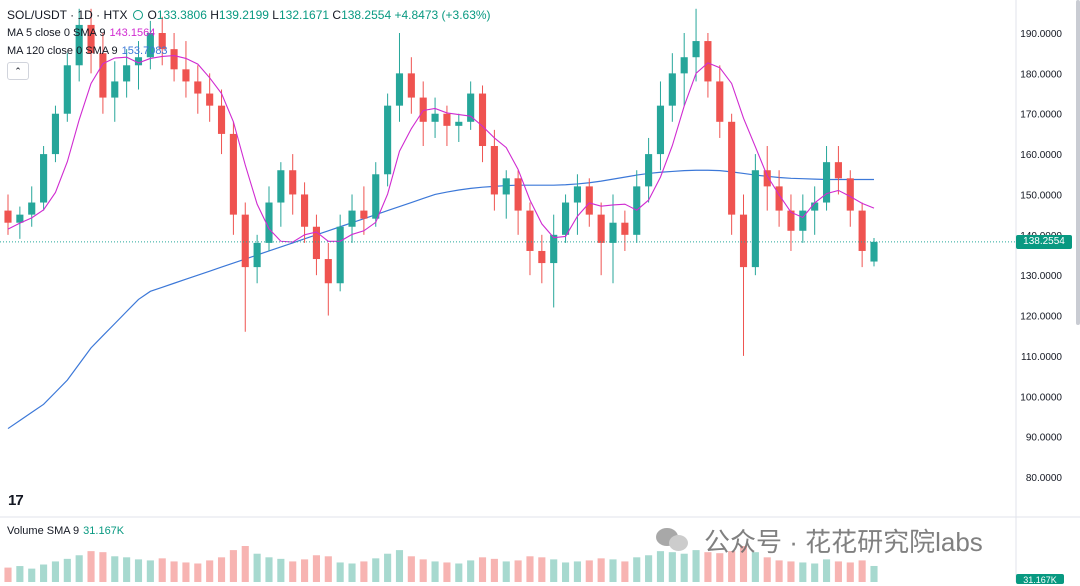  Describe the element at coordinates (1044, 438) in the screenshot. I see `price-tick-label: 90.0000` at that location.